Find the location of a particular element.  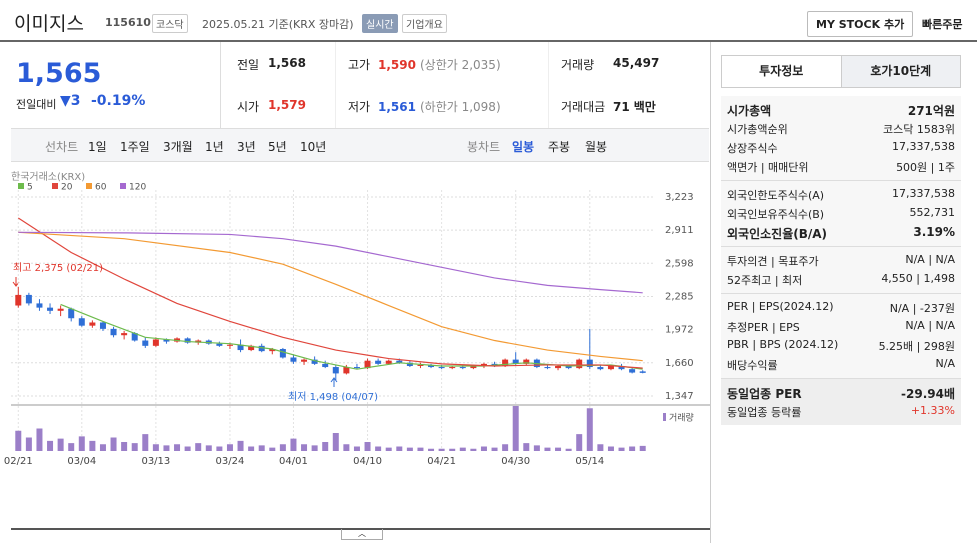

period-tab: 3년 is located at coordinates (246, 147).